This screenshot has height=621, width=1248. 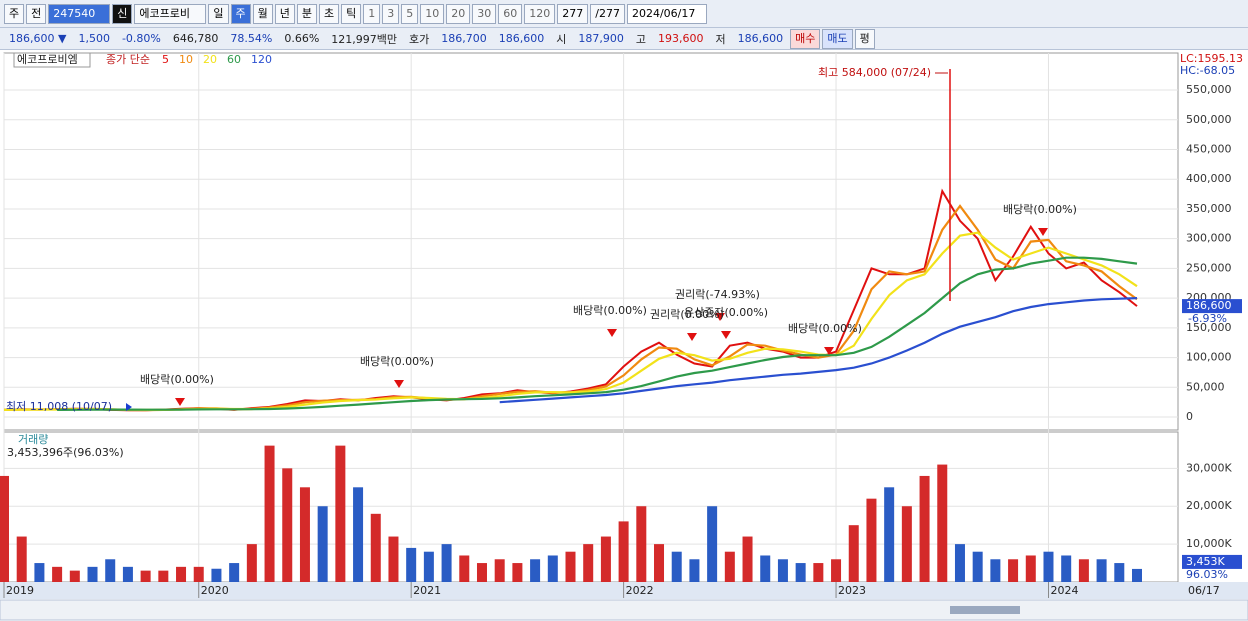 I want to click on x-tick-label: 2020, so click(x=215, y=590).